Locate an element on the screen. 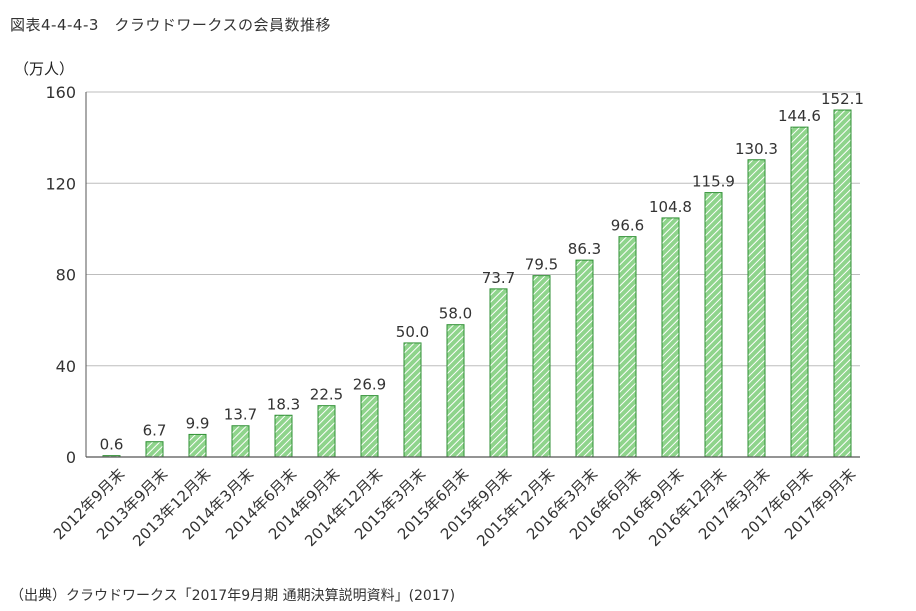 The width and height of the screenshot is (916, 611). value-label: 0.6 is located at coordinates (112, 445).